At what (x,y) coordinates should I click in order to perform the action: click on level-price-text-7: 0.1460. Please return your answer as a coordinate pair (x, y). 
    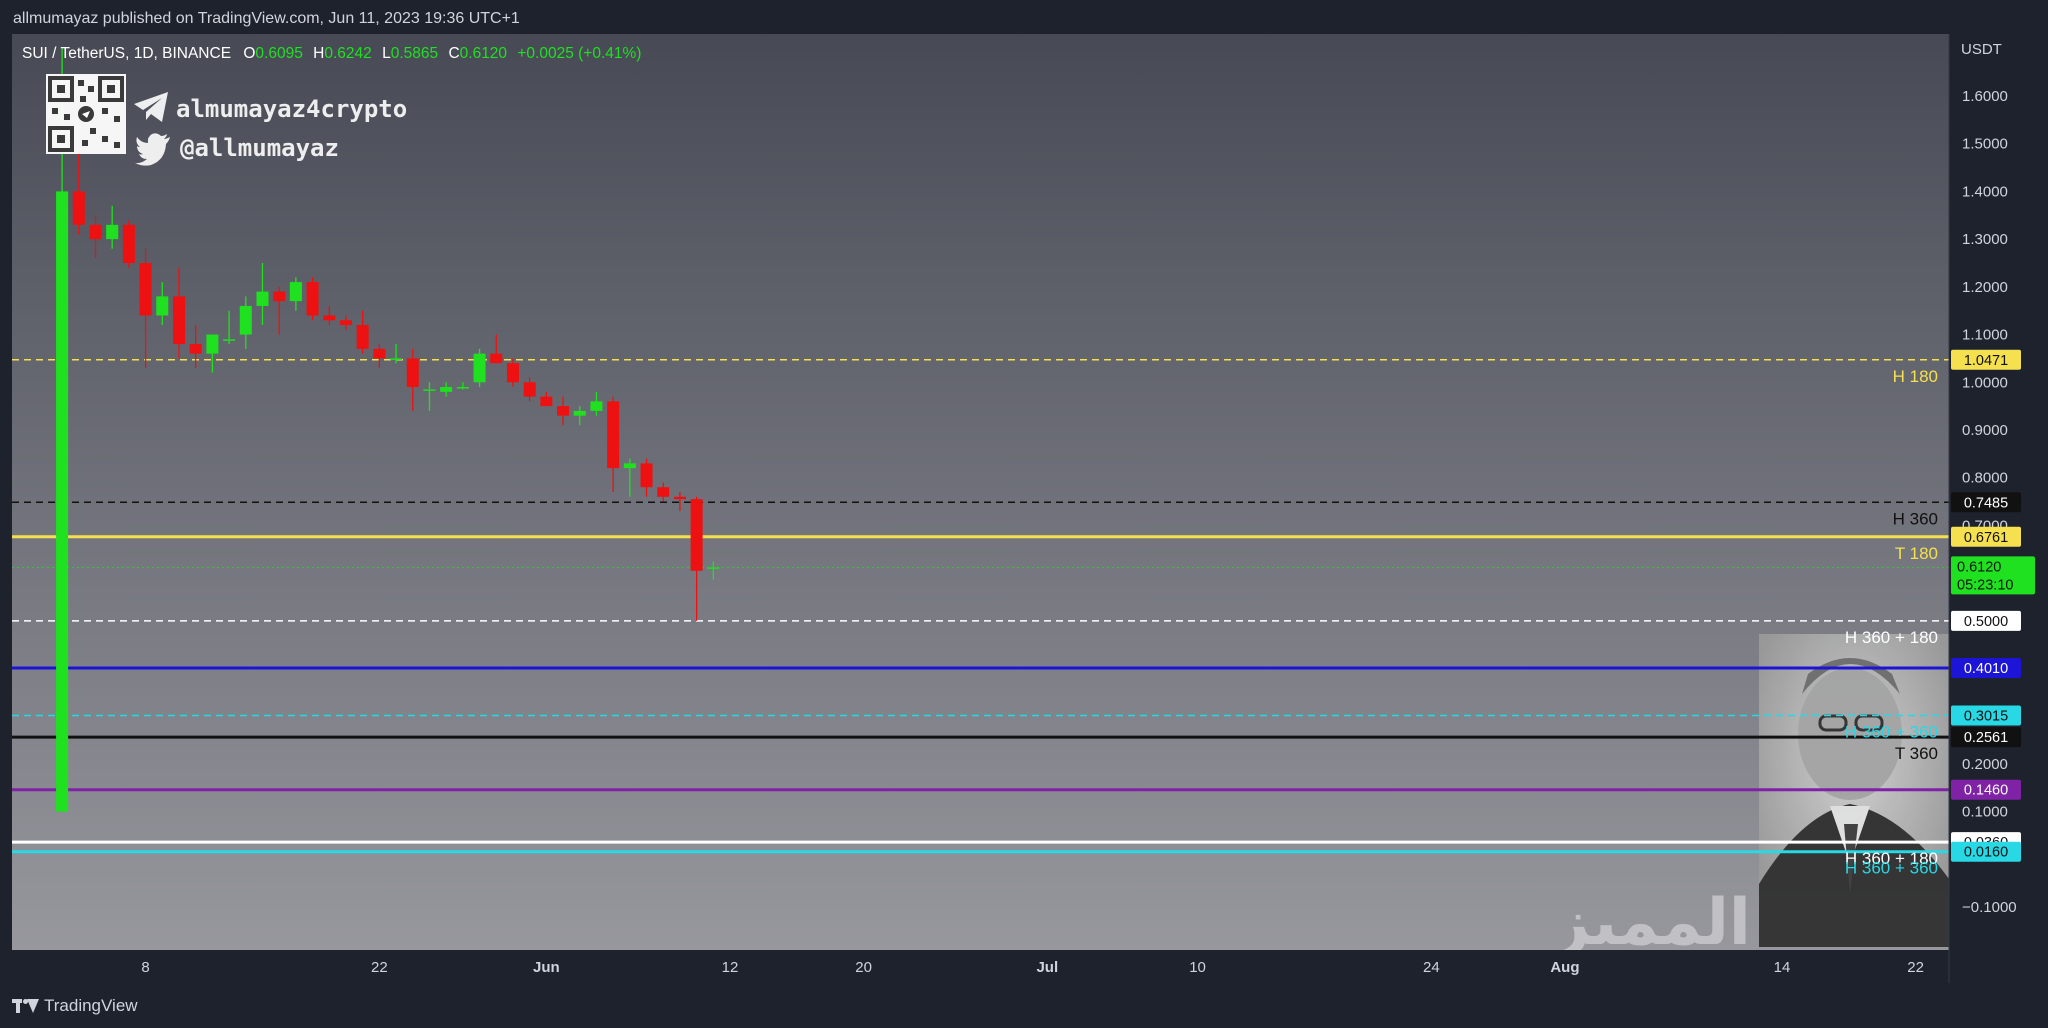
    Looking at the image, I should click on (1986, 791).